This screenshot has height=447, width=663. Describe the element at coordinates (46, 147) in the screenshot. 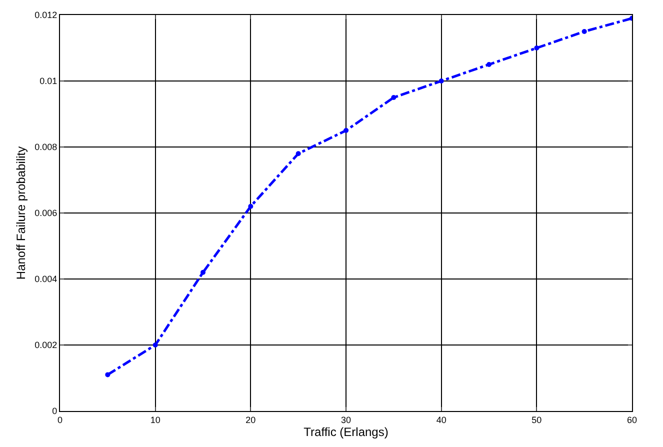

I see `y-tick-label: 0.008` at that location.